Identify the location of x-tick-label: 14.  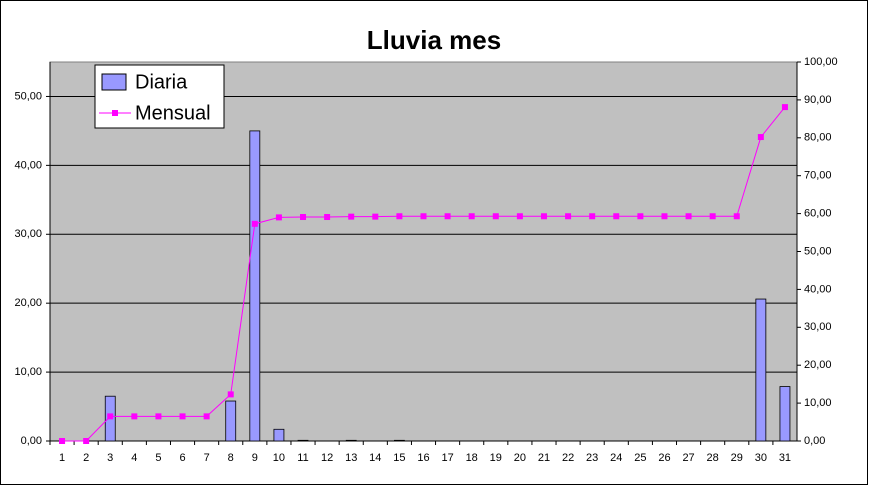
(375, 458).